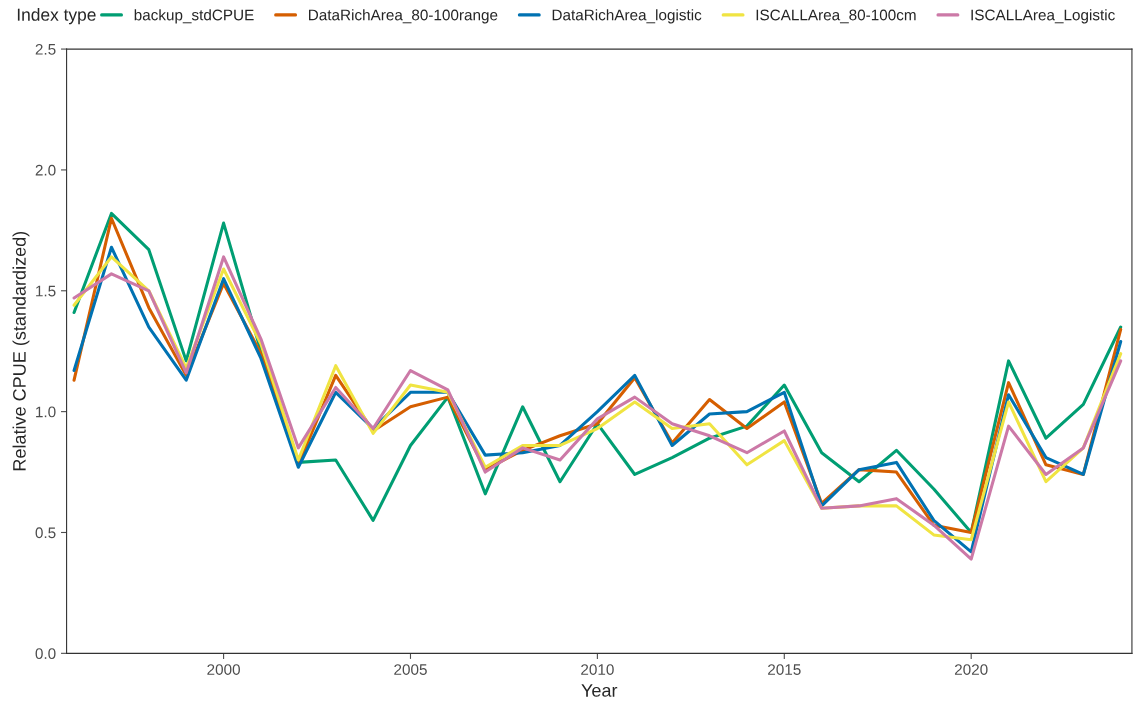  Describe the element at coordinates (627, 16) in the screenshot. I see `legend-label: DataRichArea_logistic` at that location.